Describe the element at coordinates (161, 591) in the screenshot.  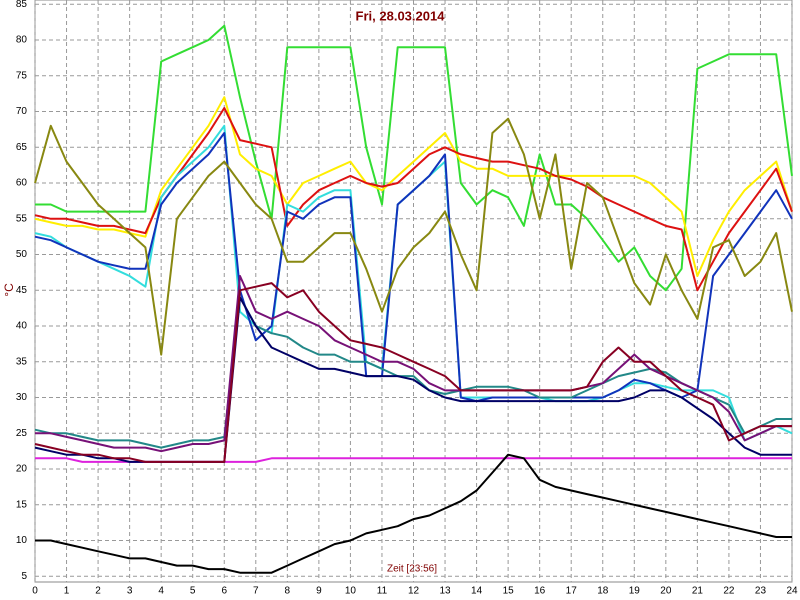
I see `x-tick-label: 4` at that location.